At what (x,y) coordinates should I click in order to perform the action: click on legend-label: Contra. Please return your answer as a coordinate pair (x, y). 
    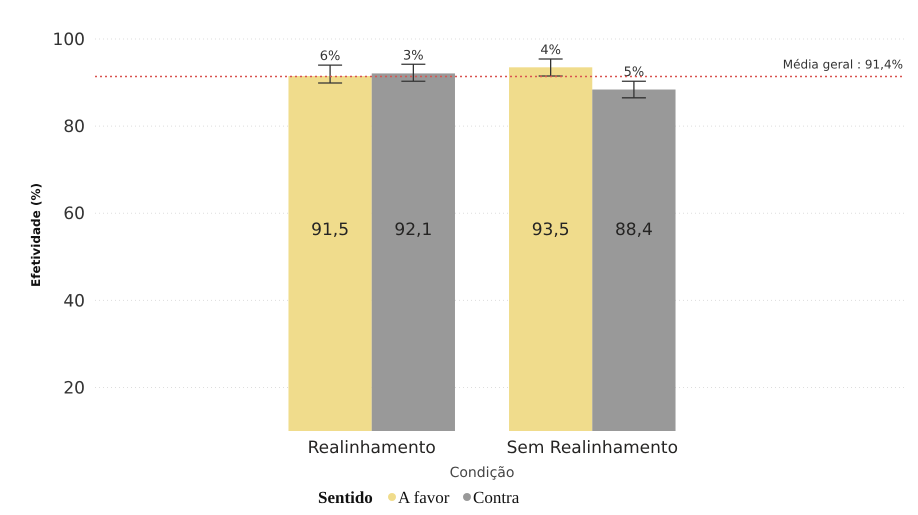
    Looking at the image, I should click on (496, 497).